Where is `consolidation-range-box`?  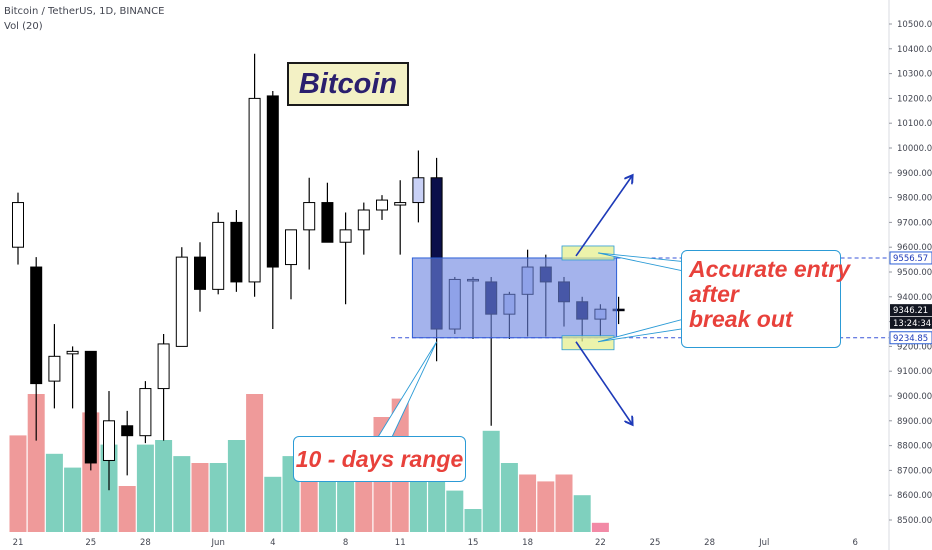
consolidation-range-box is located at coordinates (514, 298).